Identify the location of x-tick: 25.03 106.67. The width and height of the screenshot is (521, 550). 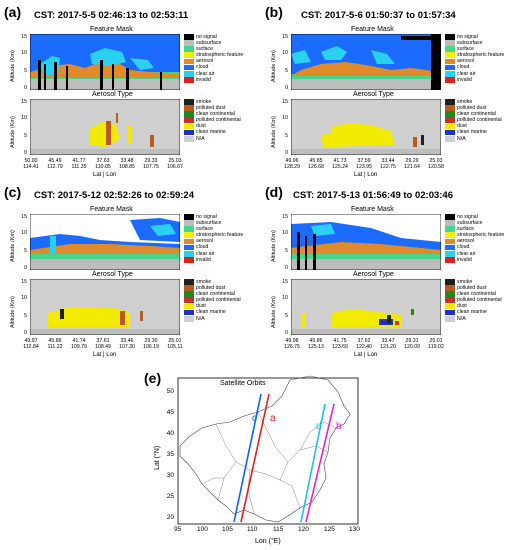
(175, 164).